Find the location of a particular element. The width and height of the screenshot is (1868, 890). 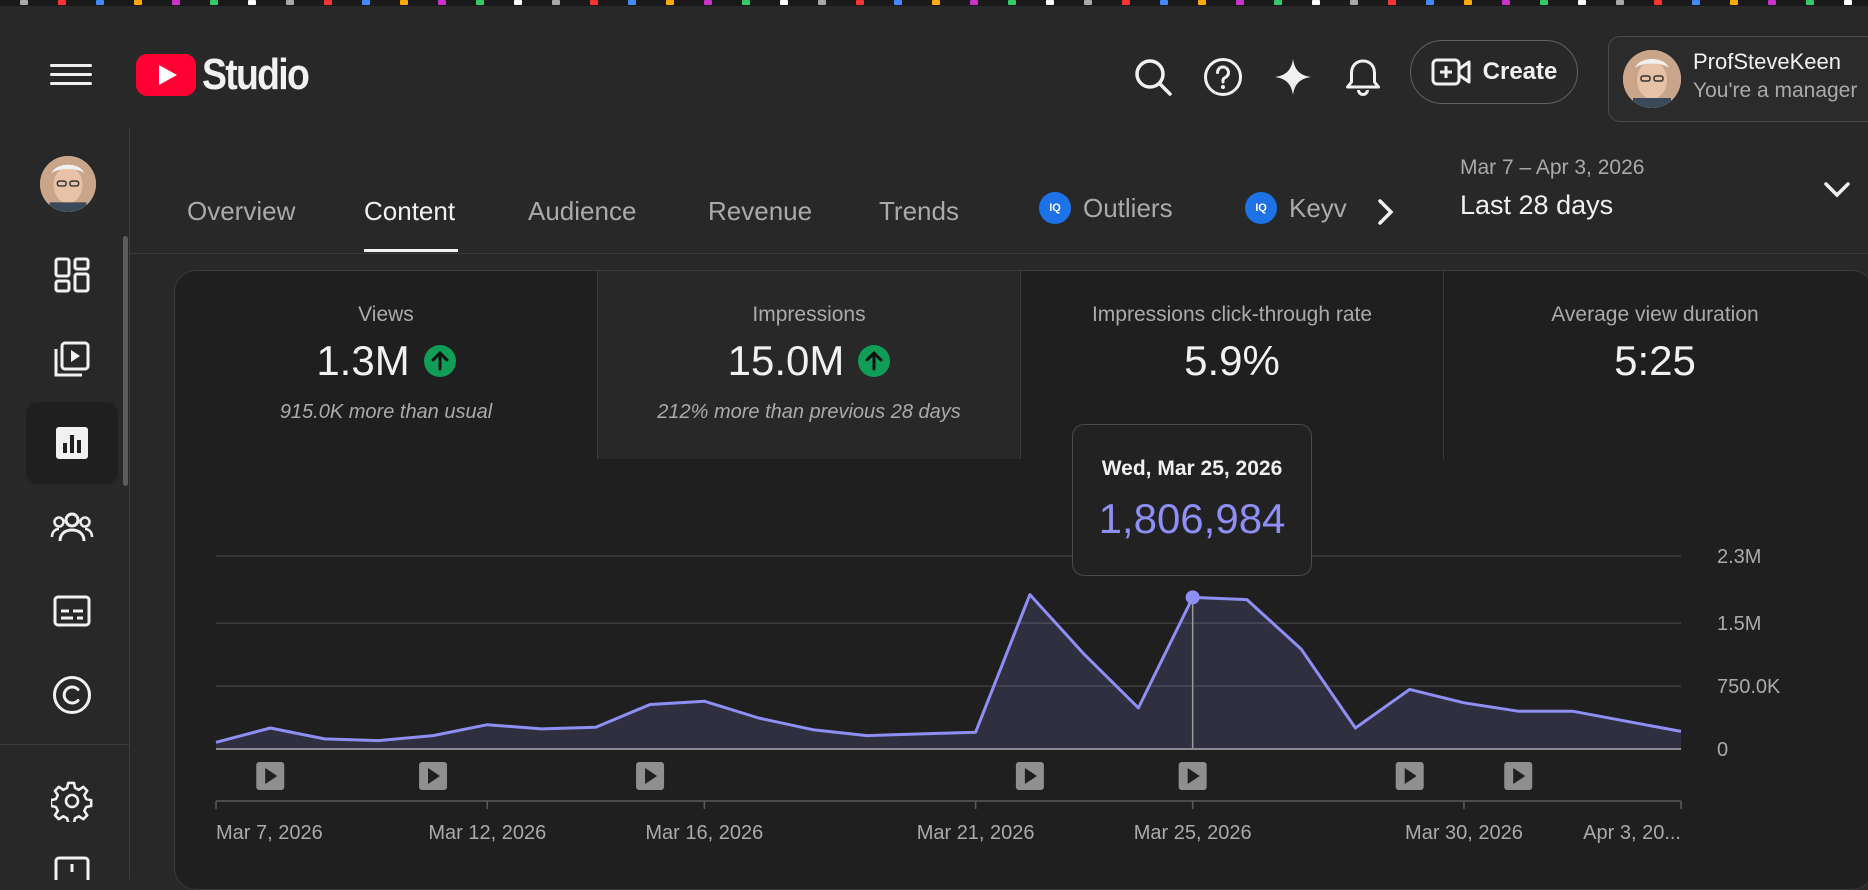

sidebar-divider is located at coordinates (65, 744).